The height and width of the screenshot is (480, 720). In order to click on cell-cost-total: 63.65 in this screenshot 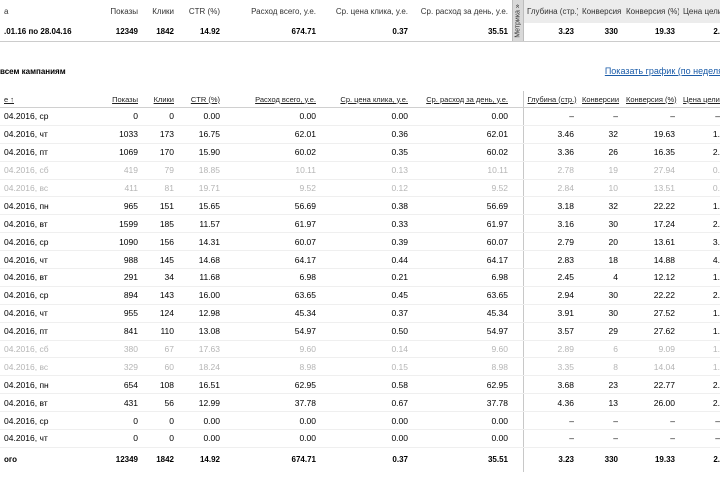, I will do `click(272, 295)`.